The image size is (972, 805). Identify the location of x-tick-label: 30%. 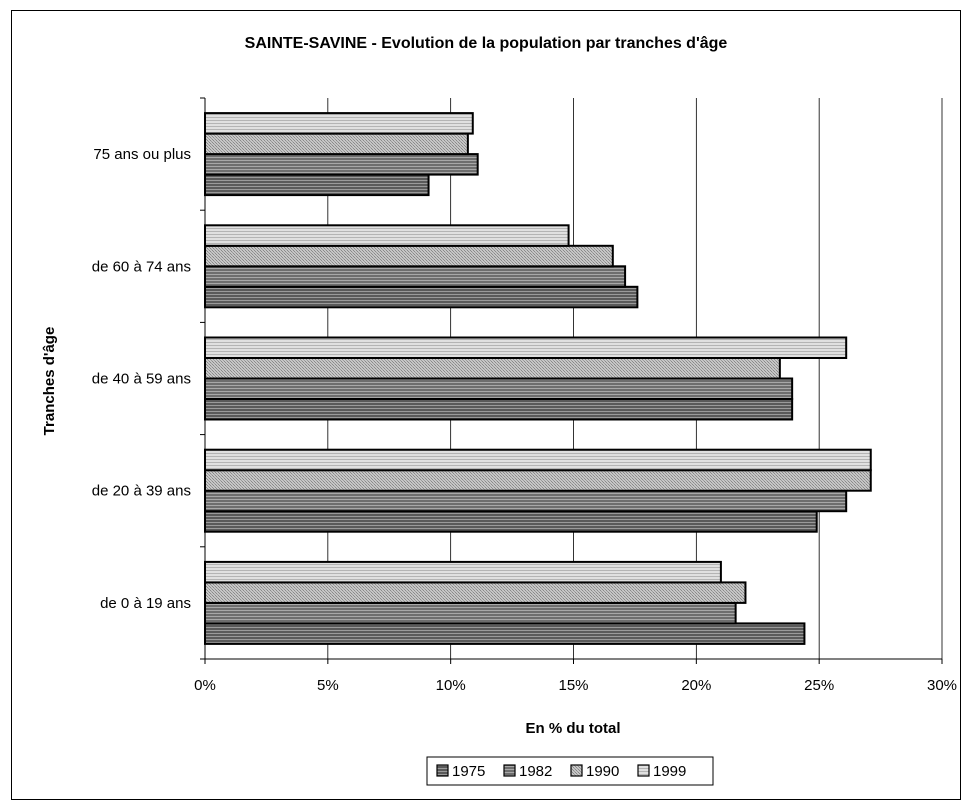
(942, 685).